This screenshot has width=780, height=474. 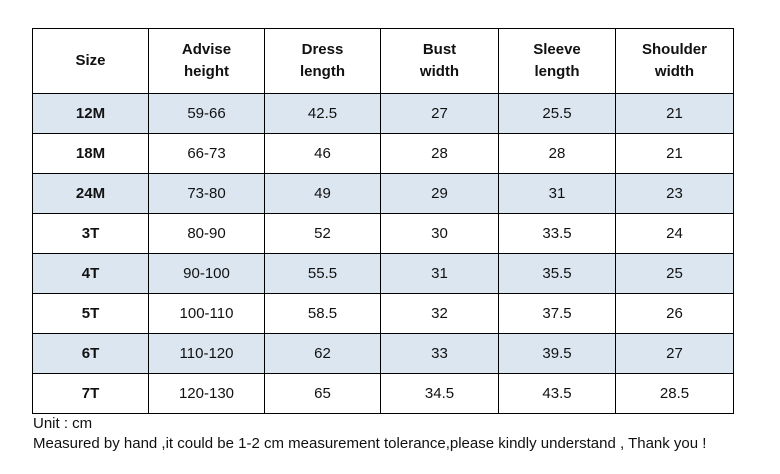 I want to click on header-cell: Dress length, so click(x=322, y=61).